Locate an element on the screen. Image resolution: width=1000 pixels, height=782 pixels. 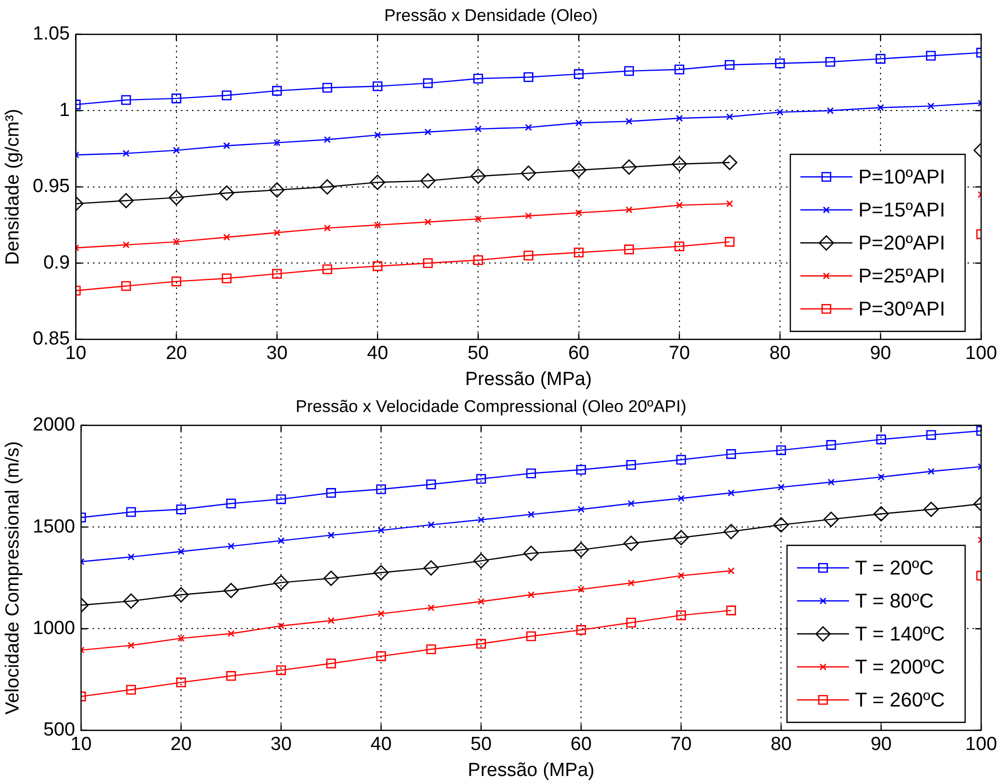
y-tick-label: 0.95 is located at coordinates (51, 187).